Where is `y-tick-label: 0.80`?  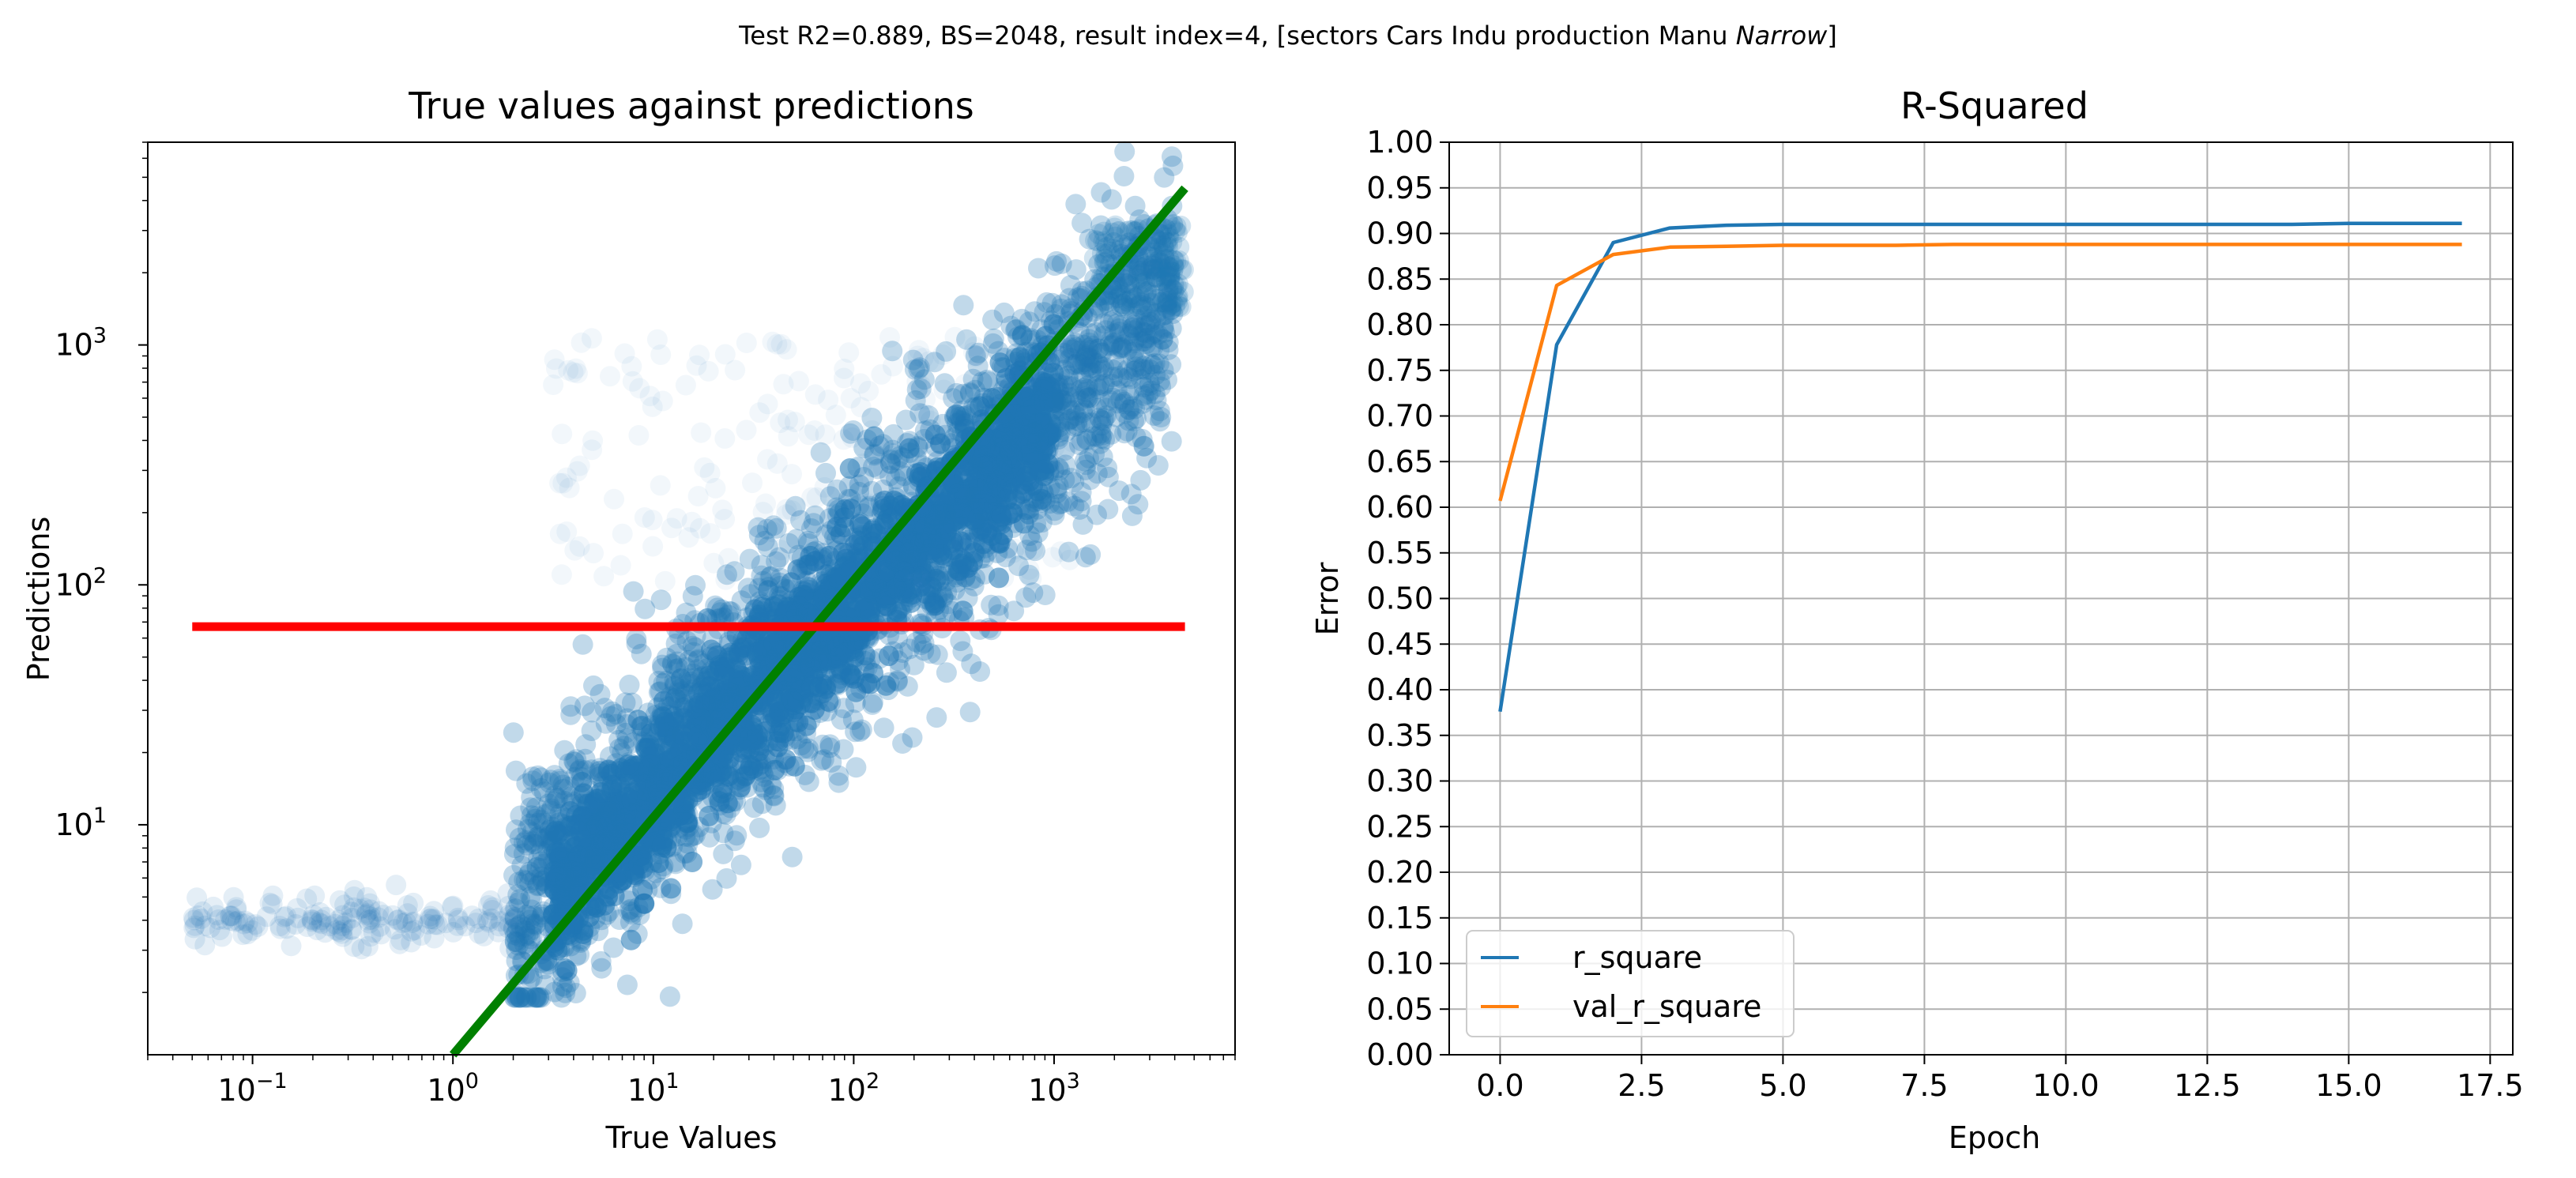
y-tick-label: 0.80 is located at coordinates (1399, 325).